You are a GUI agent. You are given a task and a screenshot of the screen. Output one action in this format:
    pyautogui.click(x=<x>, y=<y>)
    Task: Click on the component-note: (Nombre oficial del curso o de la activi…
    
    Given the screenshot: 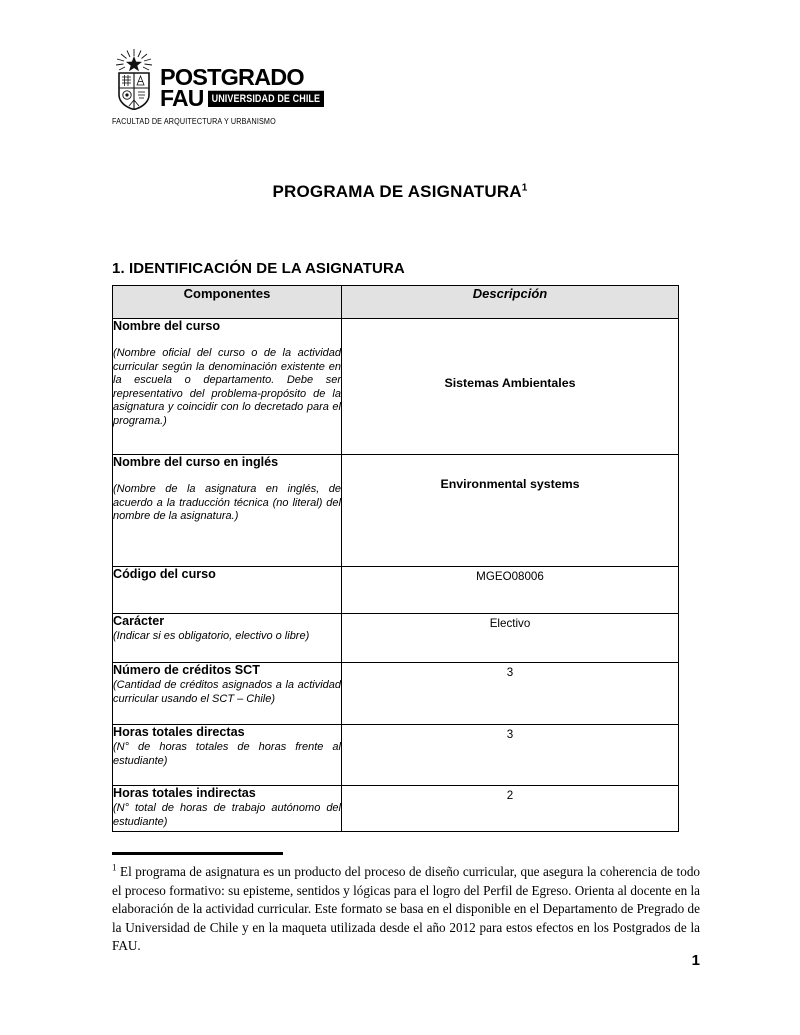 What is the action you would take?
    pyautogui.click(x=227, y=387)
    